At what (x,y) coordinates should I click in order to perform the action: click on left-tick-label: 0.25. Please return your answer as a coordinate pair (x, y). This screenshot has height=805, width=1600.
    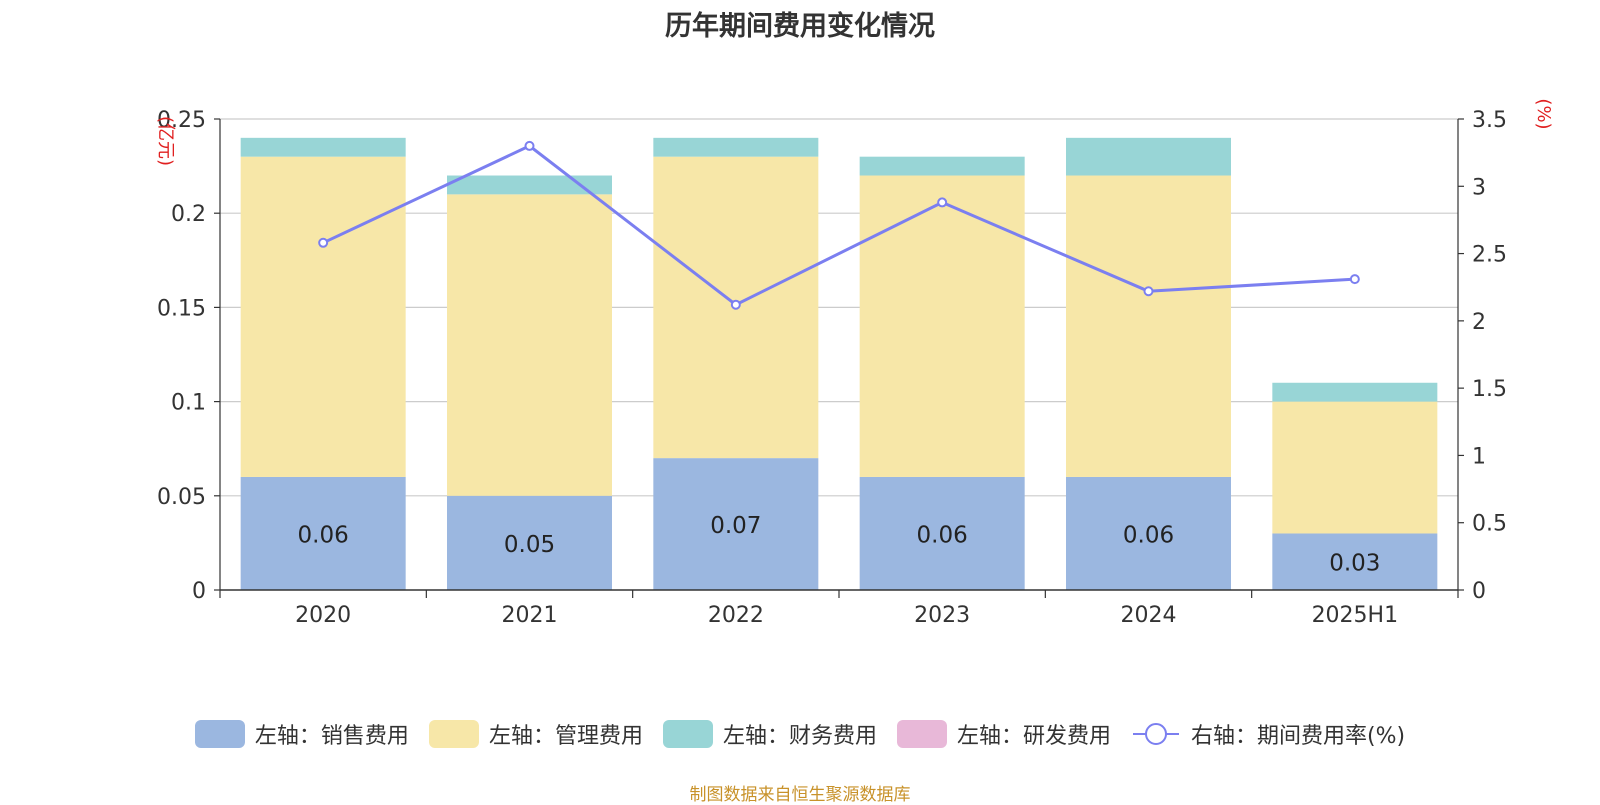
    Looking at the image, I should click on (181, 120).